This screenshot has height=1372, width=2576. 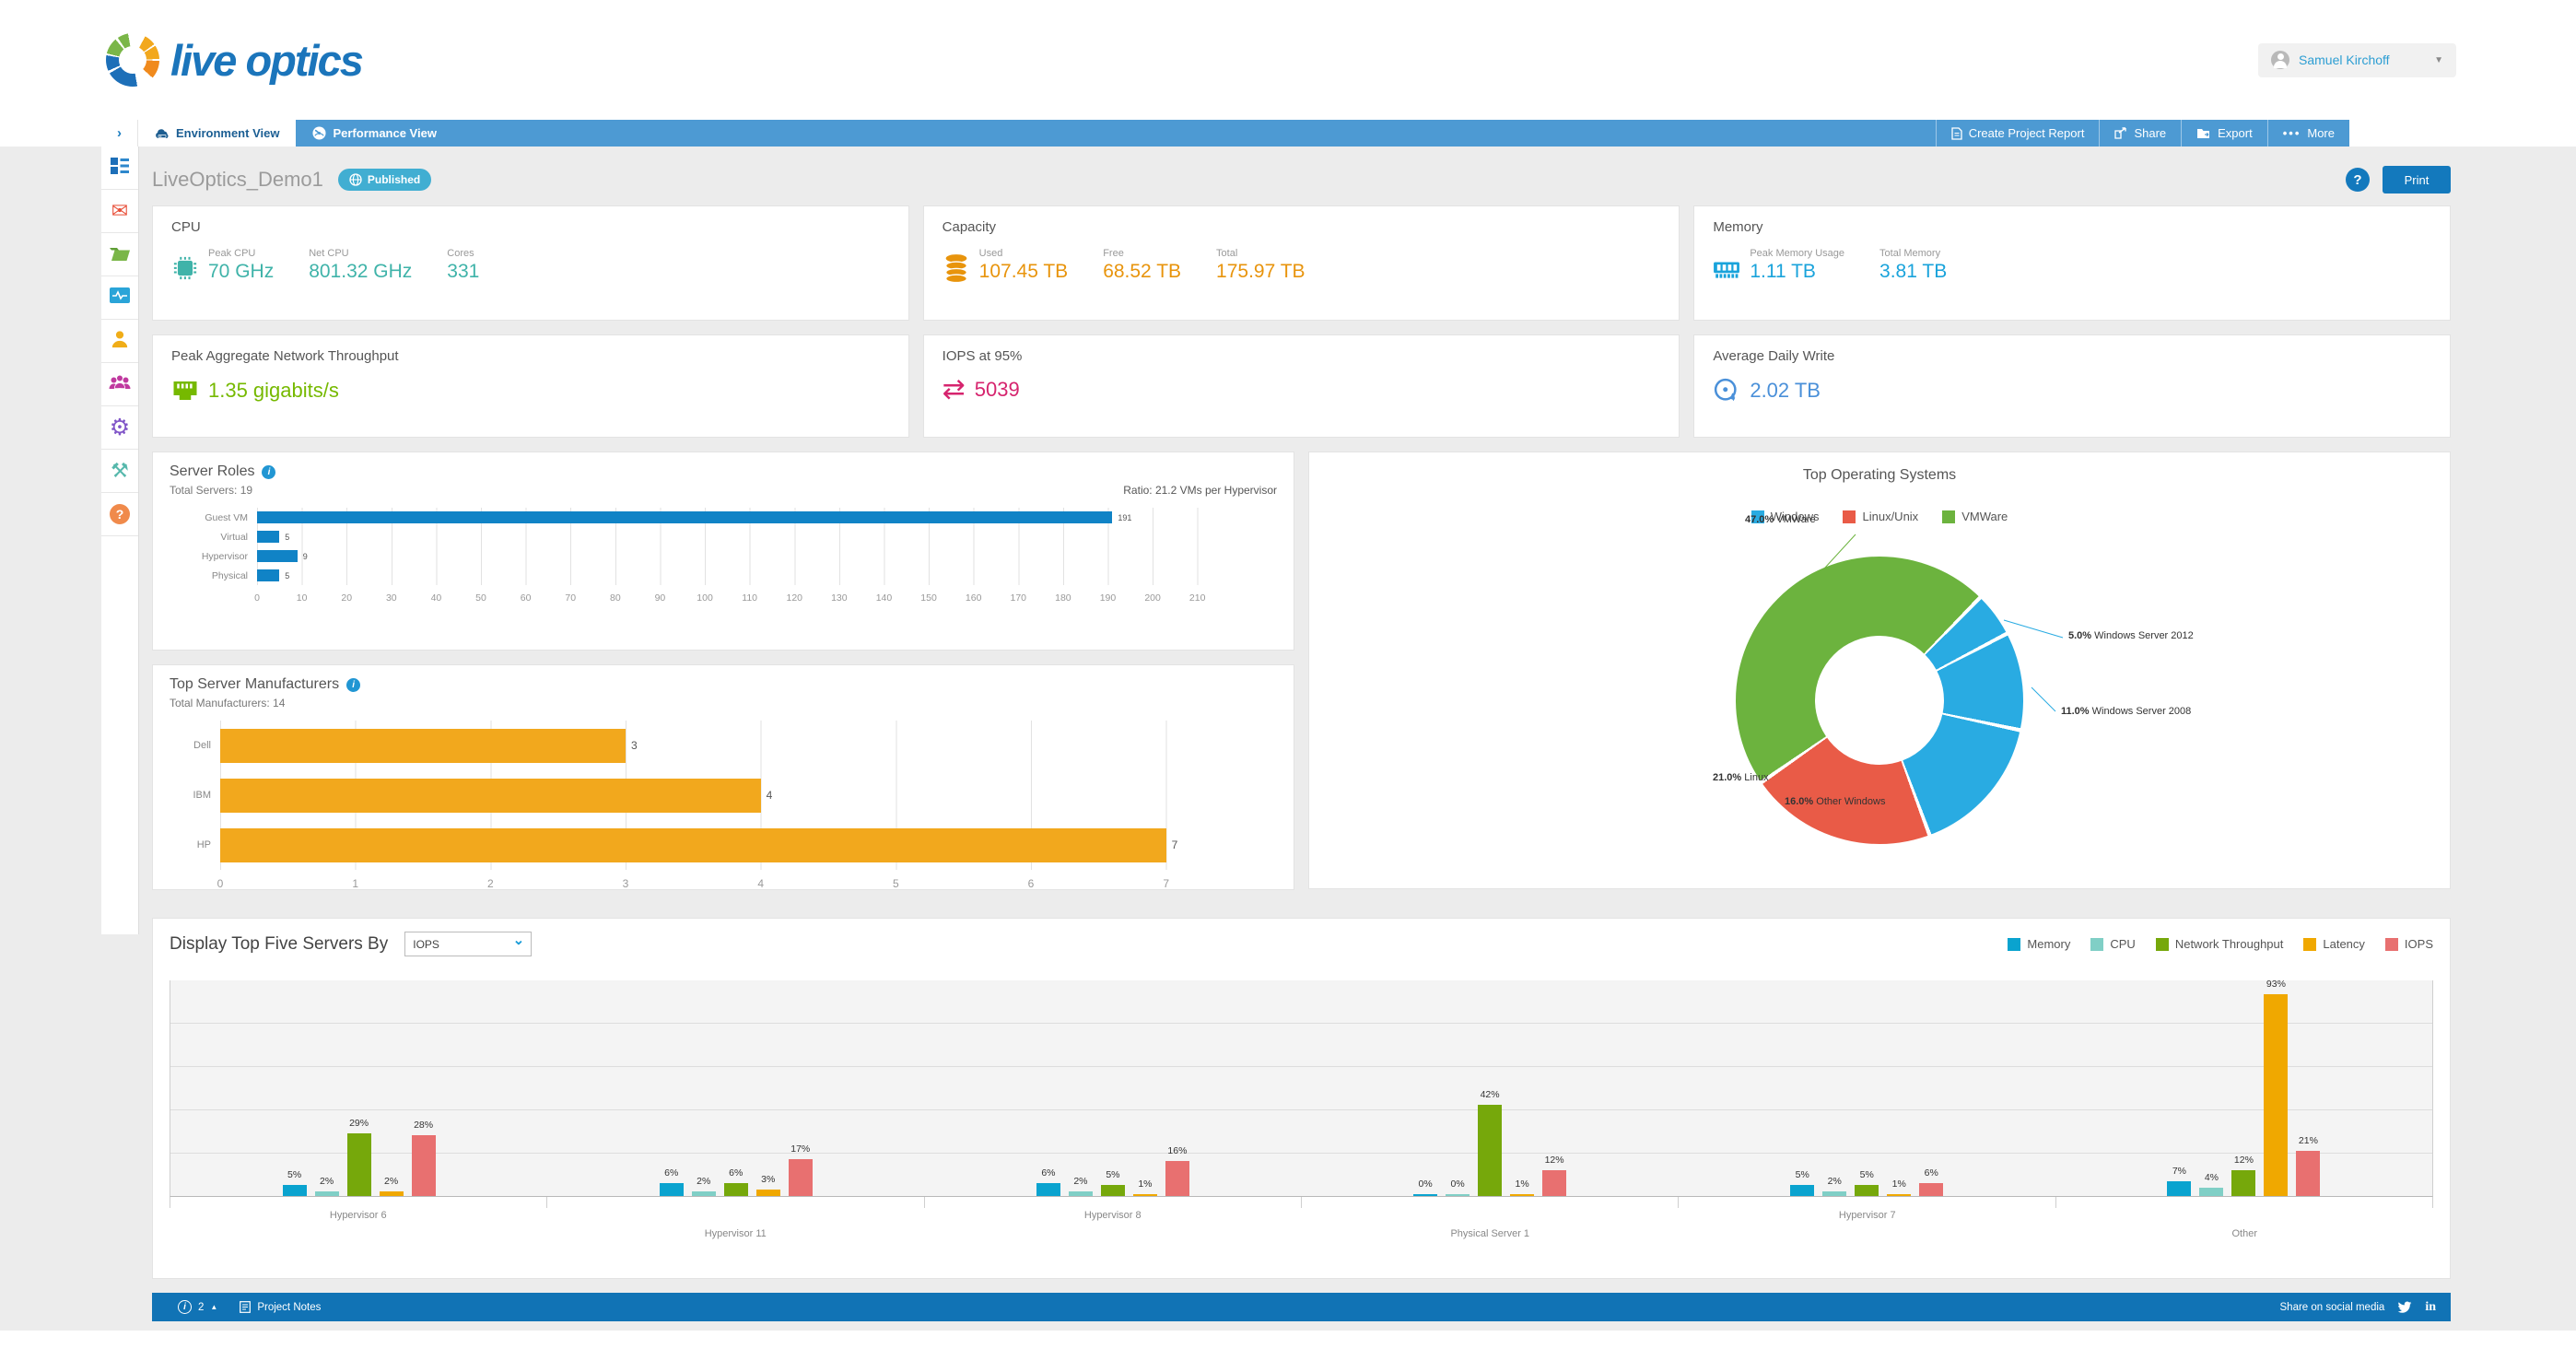 What do you see at coordinates (1780, 519) in the screenshot?
I see `donut-label-vmware: 47.0% VMWare` at bounding box center [1780, 519].